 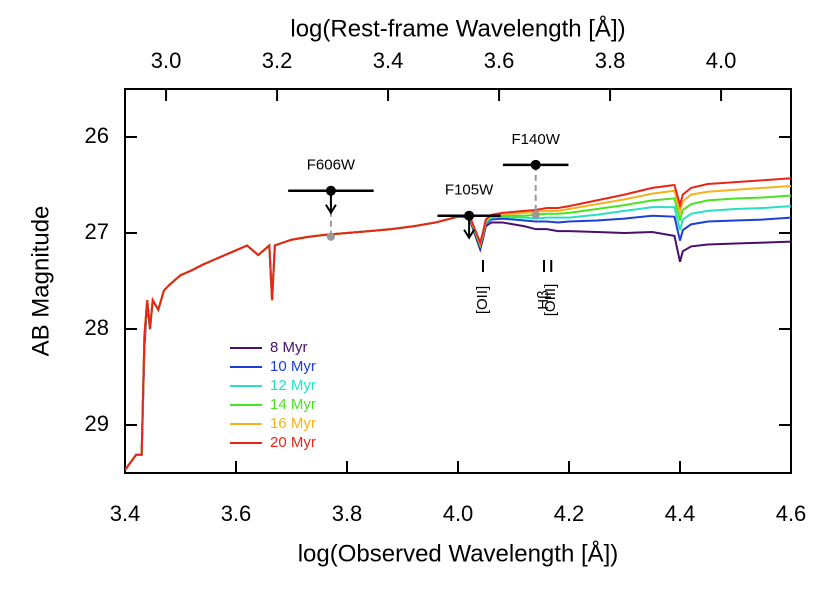 I want to click on filter-label: F606W, so click(x=331, y=165).